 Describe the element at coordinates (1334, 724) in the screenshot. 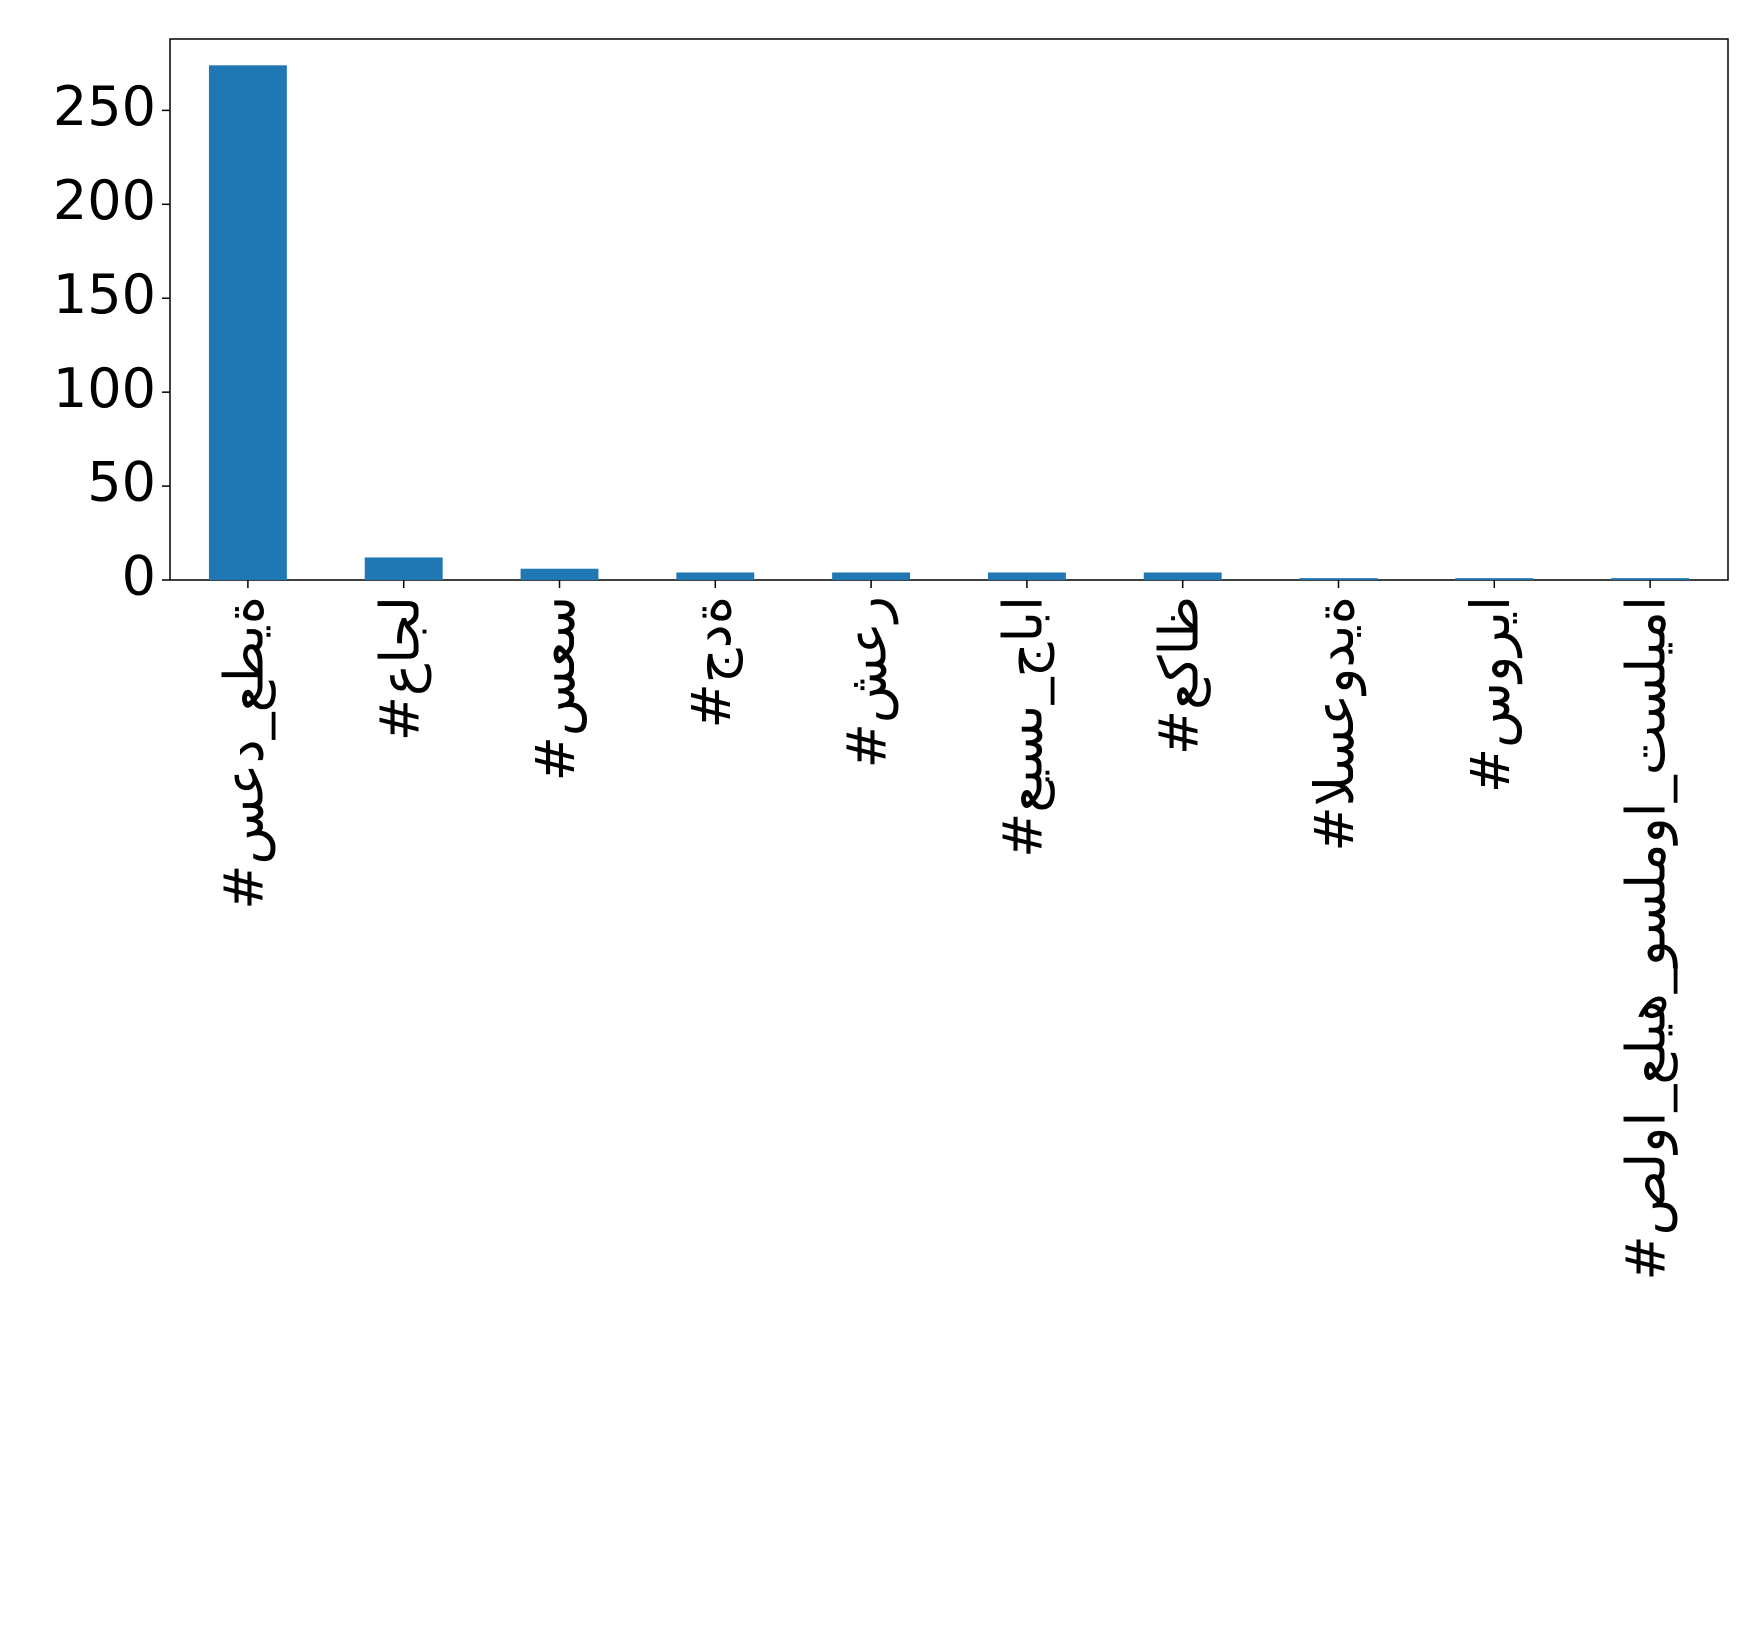

I see `x-tick-label: #السعودية` at that location.